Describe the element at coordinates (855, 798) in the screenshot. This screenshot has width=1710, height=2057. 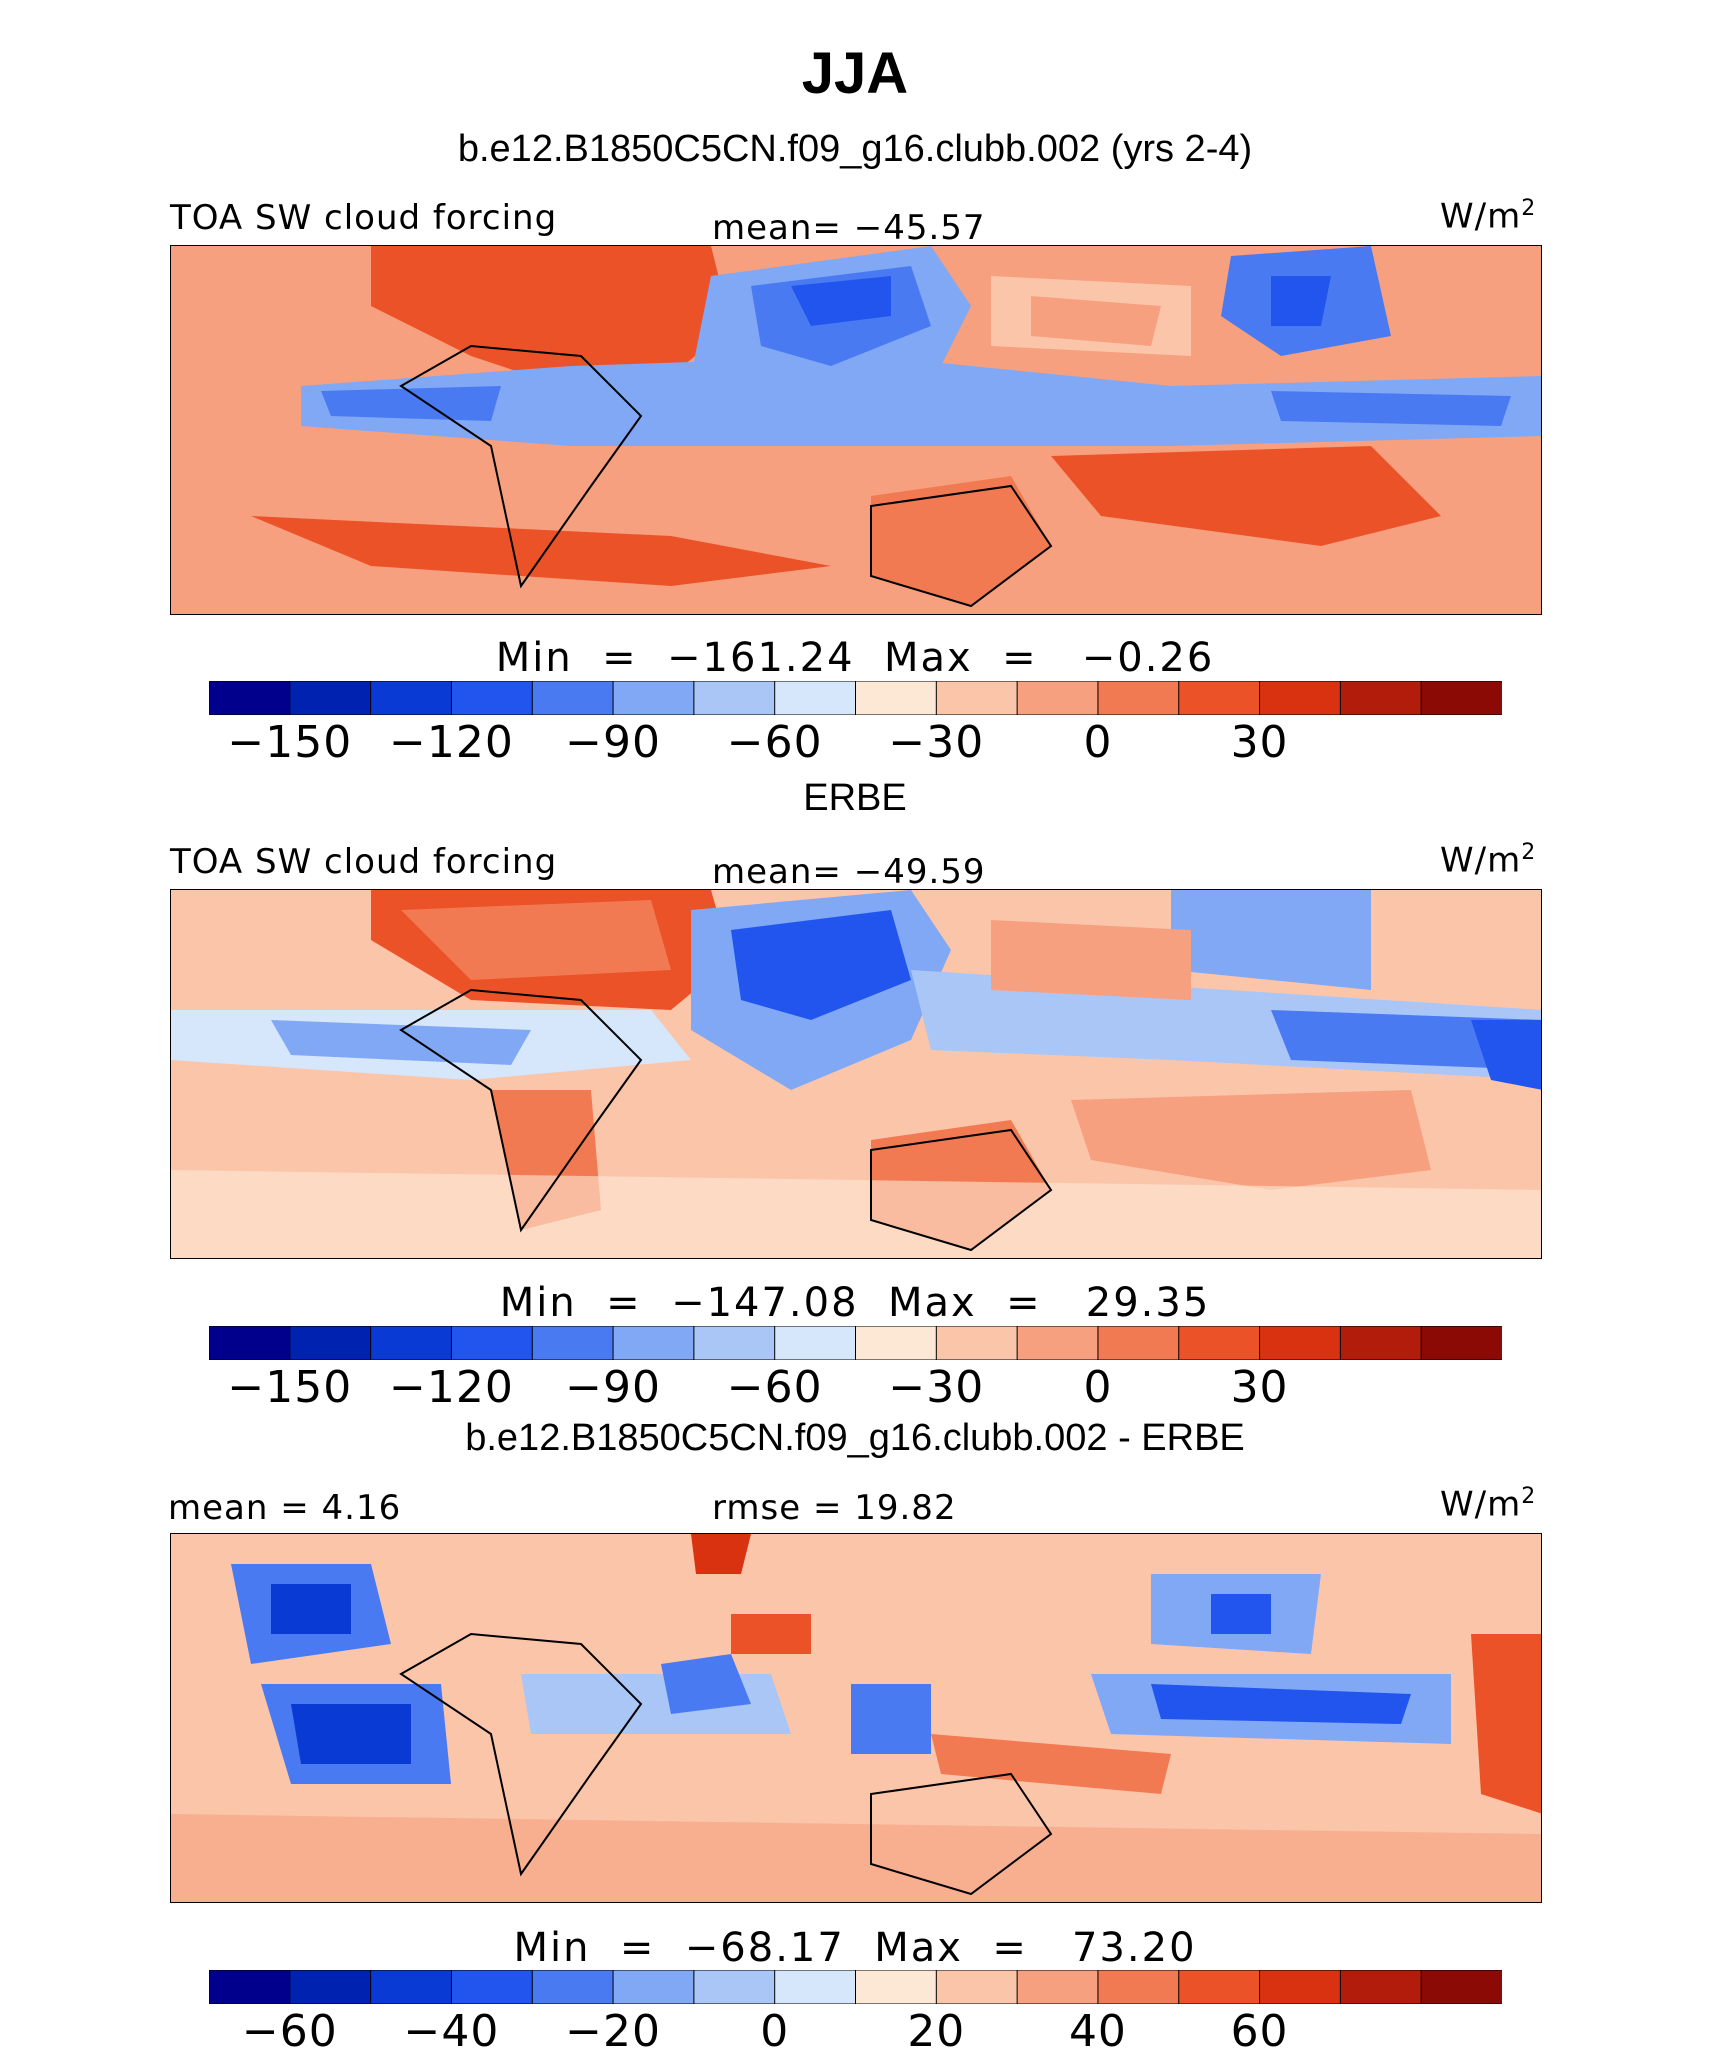
I see `panel-2-case-title: ERBE` at that location.